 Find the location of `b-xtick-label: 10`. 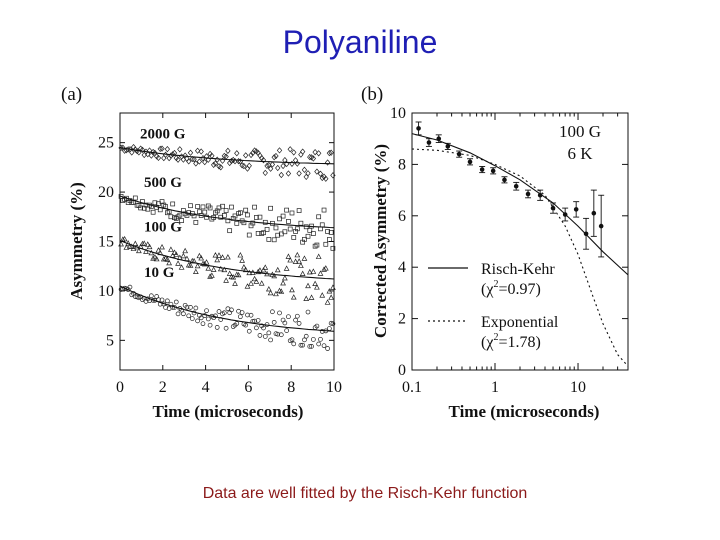

b-xtick-label: 10 is located at coordinates (578, 387).